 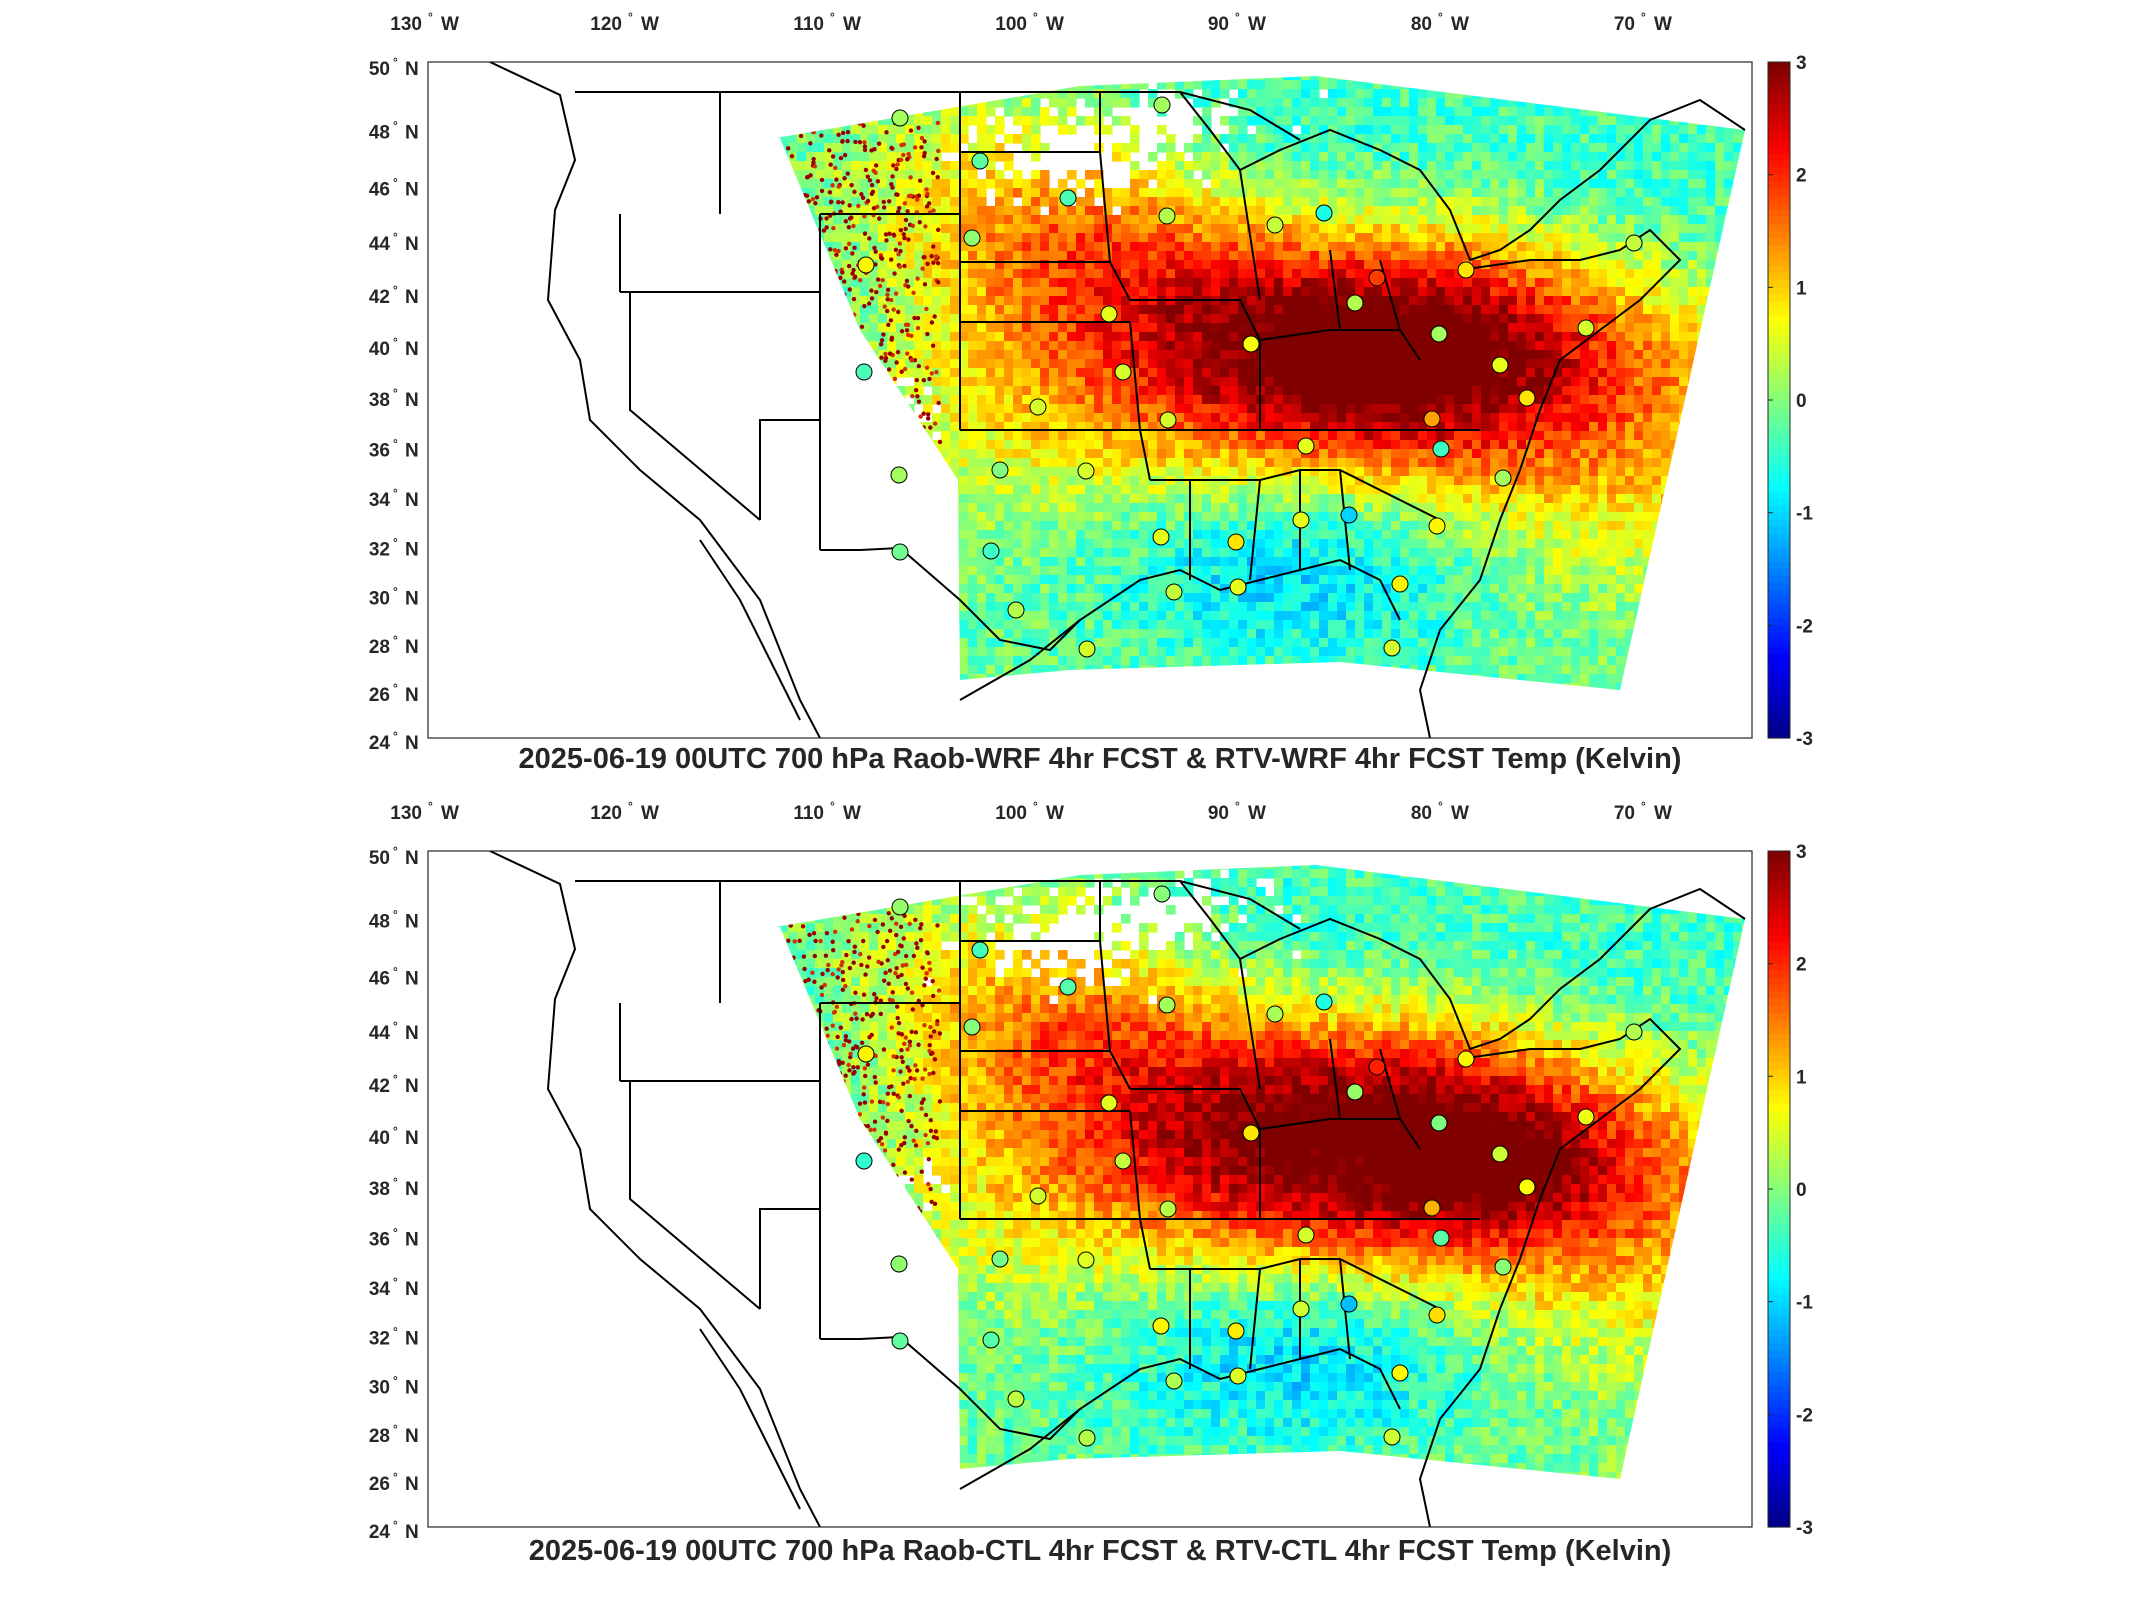 I want to click on lon-tick-value: 80, so click(x=1421, y=24).